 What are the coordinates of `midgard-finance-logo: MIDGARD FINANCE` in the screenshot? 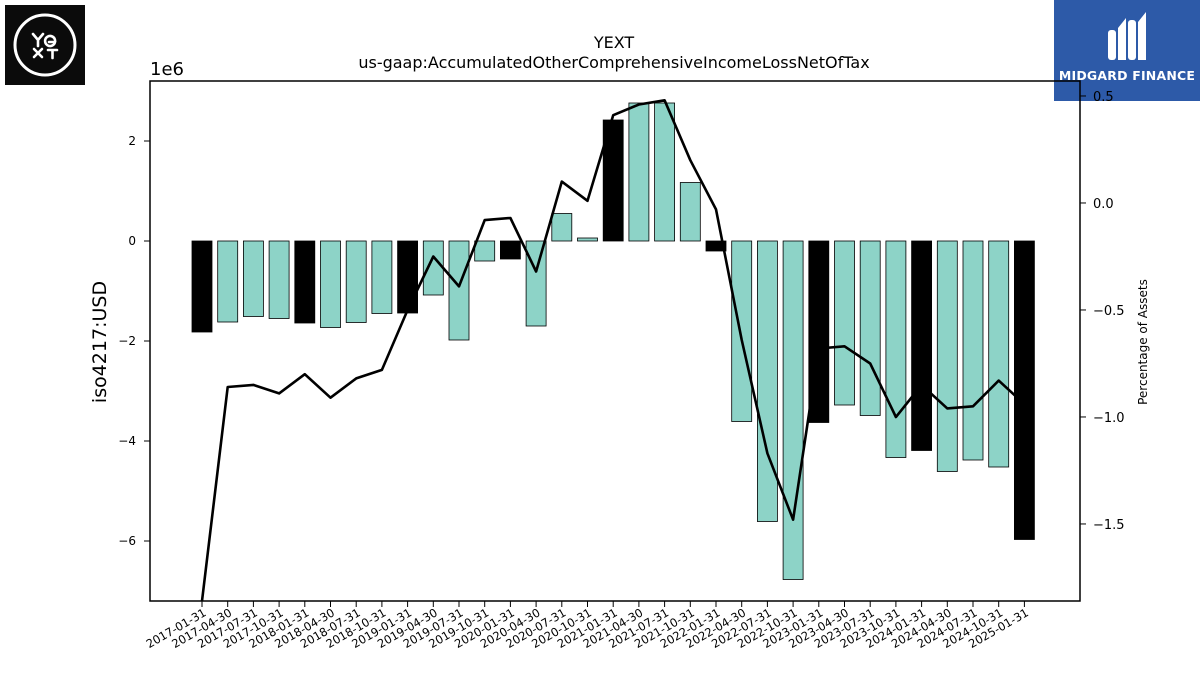 It's located at (1127, 50).